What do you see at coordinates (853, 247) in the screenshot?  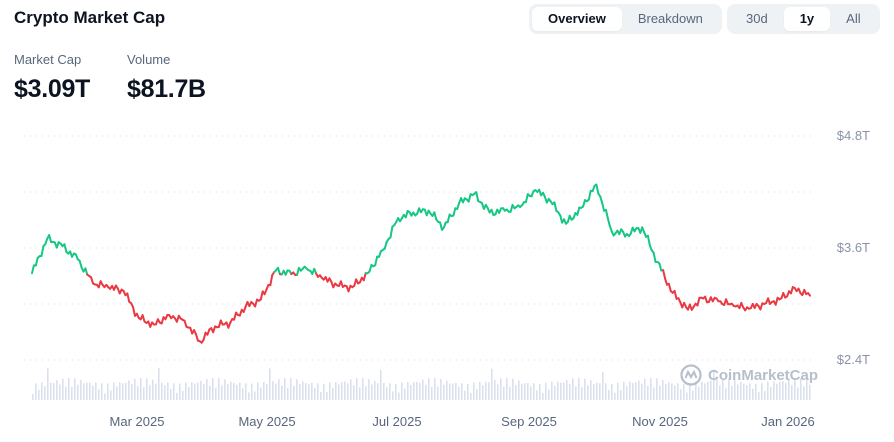 I see `y-tick-3.6: $3.6T` at bounding box center [853, 247].